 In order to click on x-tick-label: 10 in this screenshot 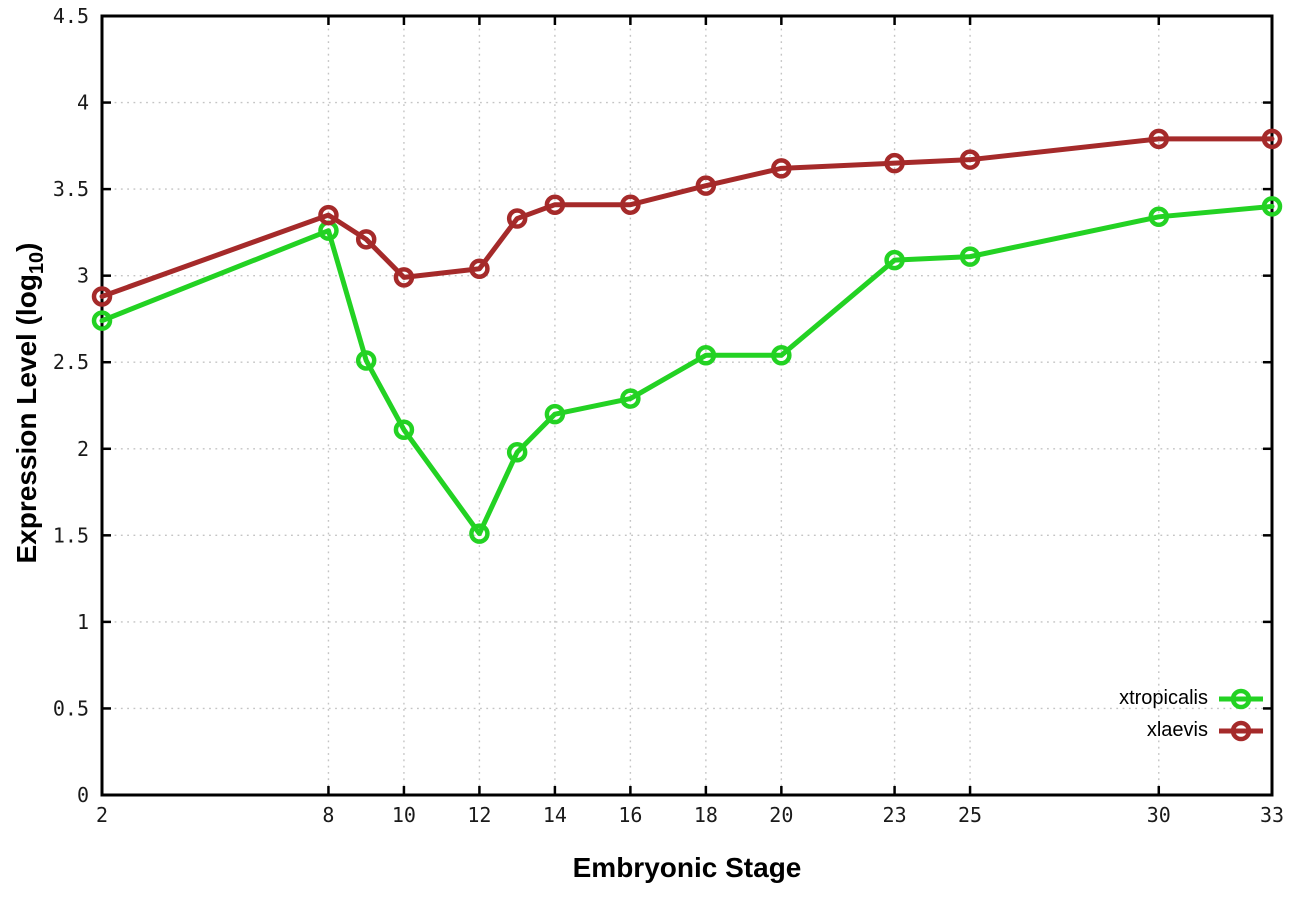, I will do `click(404, 815)`.